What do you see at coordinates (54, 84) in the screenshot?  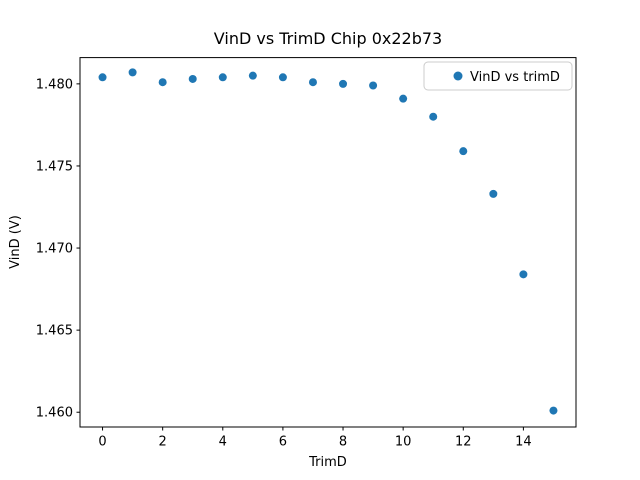 I see `y-tick-label: 1.480` at bounding box center [54, 84].